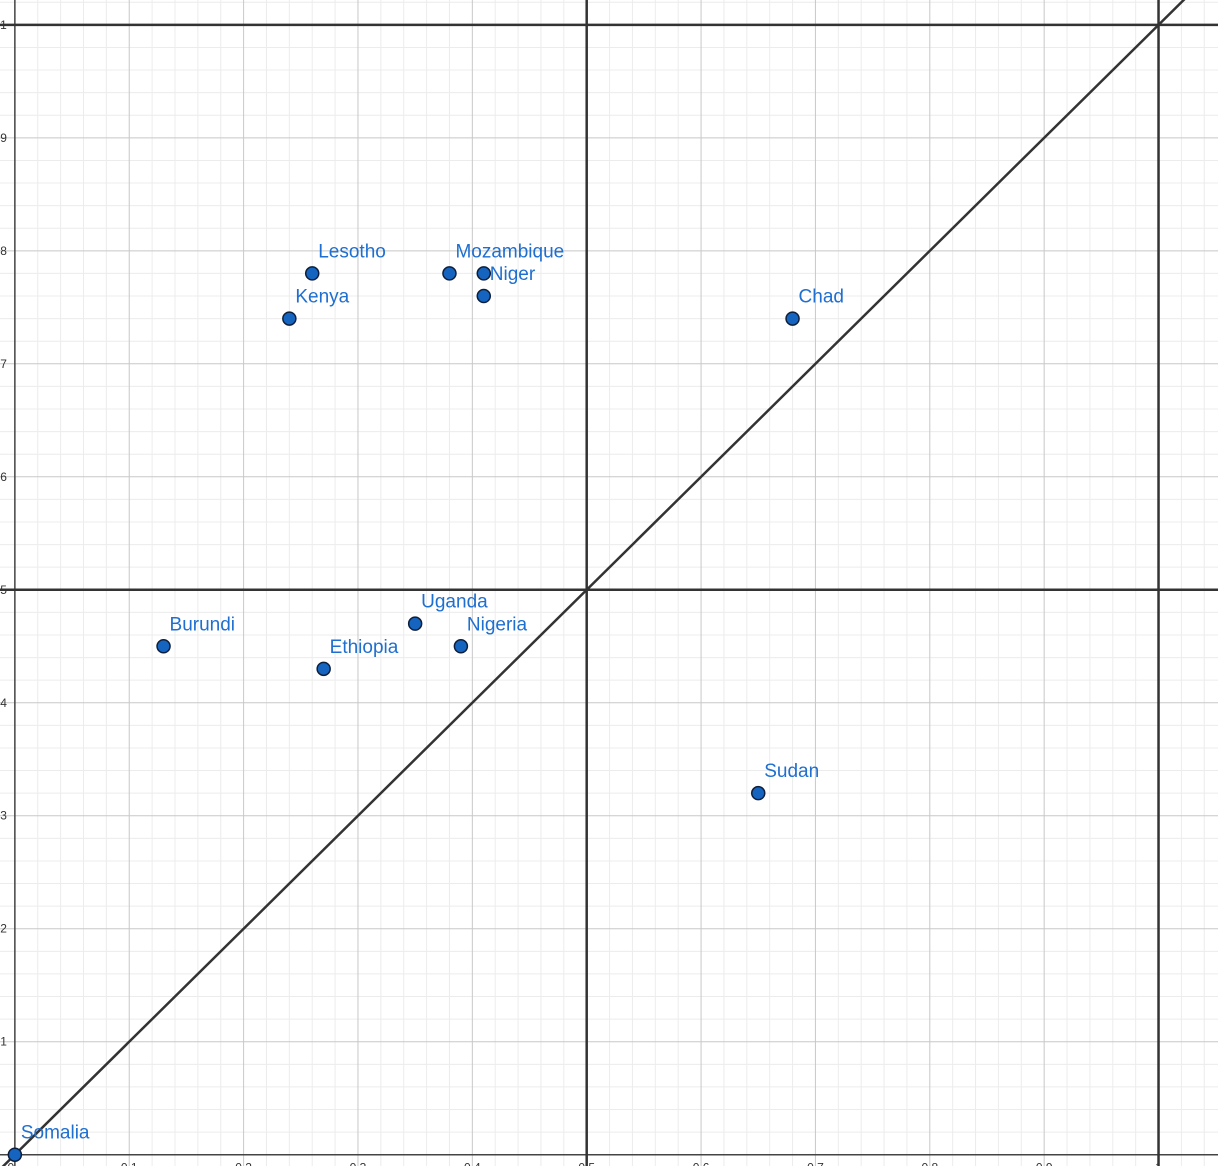  Describe the element at coordinates (472, 1163) in the screenshot. I see `x-tick-label: 0.4` at that location.